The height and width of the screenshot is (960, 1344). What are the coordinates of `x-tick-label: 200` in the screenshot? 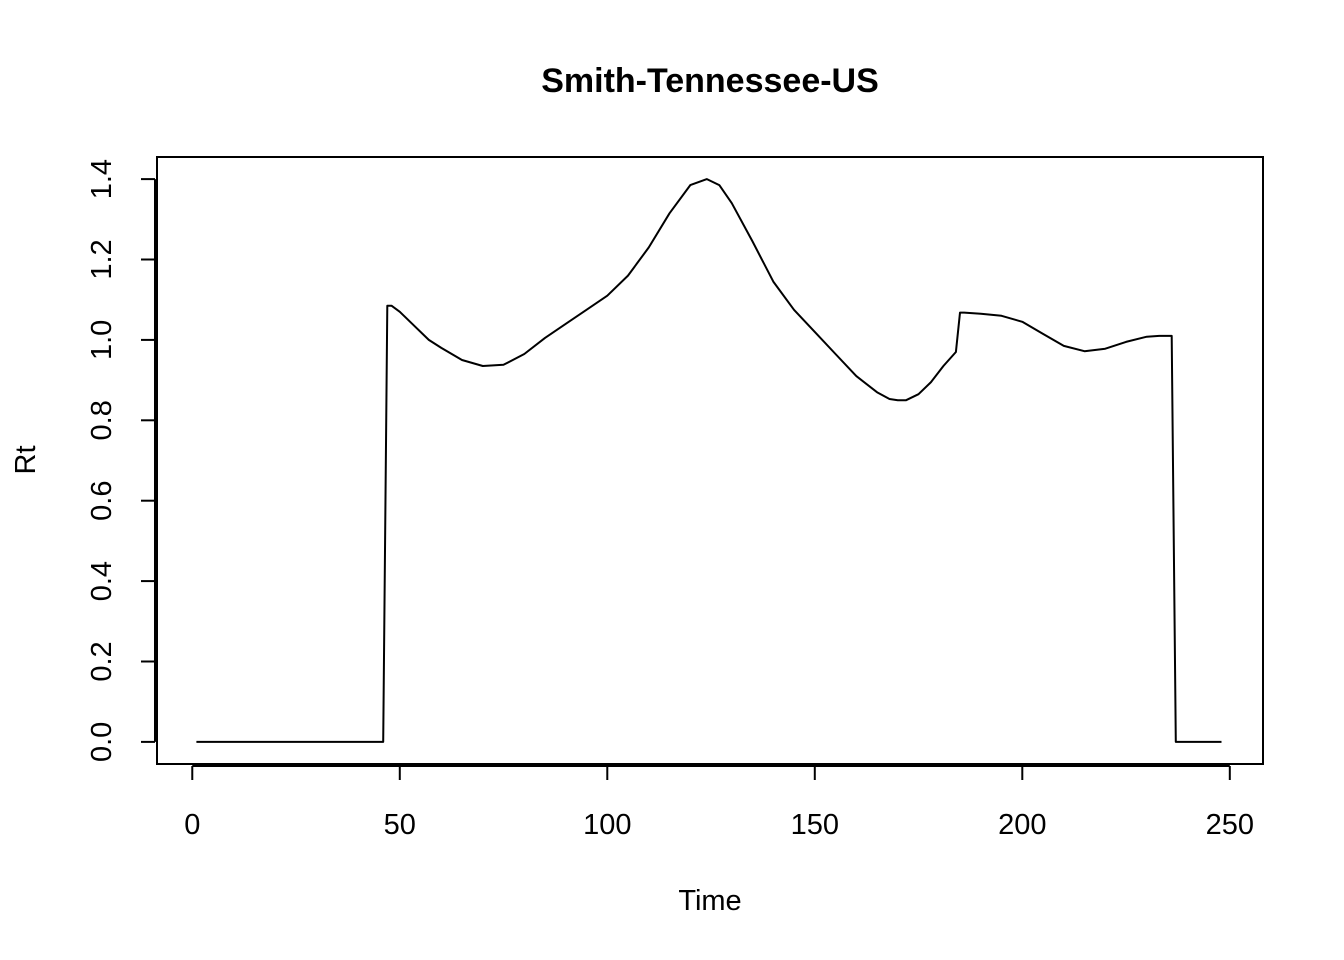 It's located at (1022, 825).